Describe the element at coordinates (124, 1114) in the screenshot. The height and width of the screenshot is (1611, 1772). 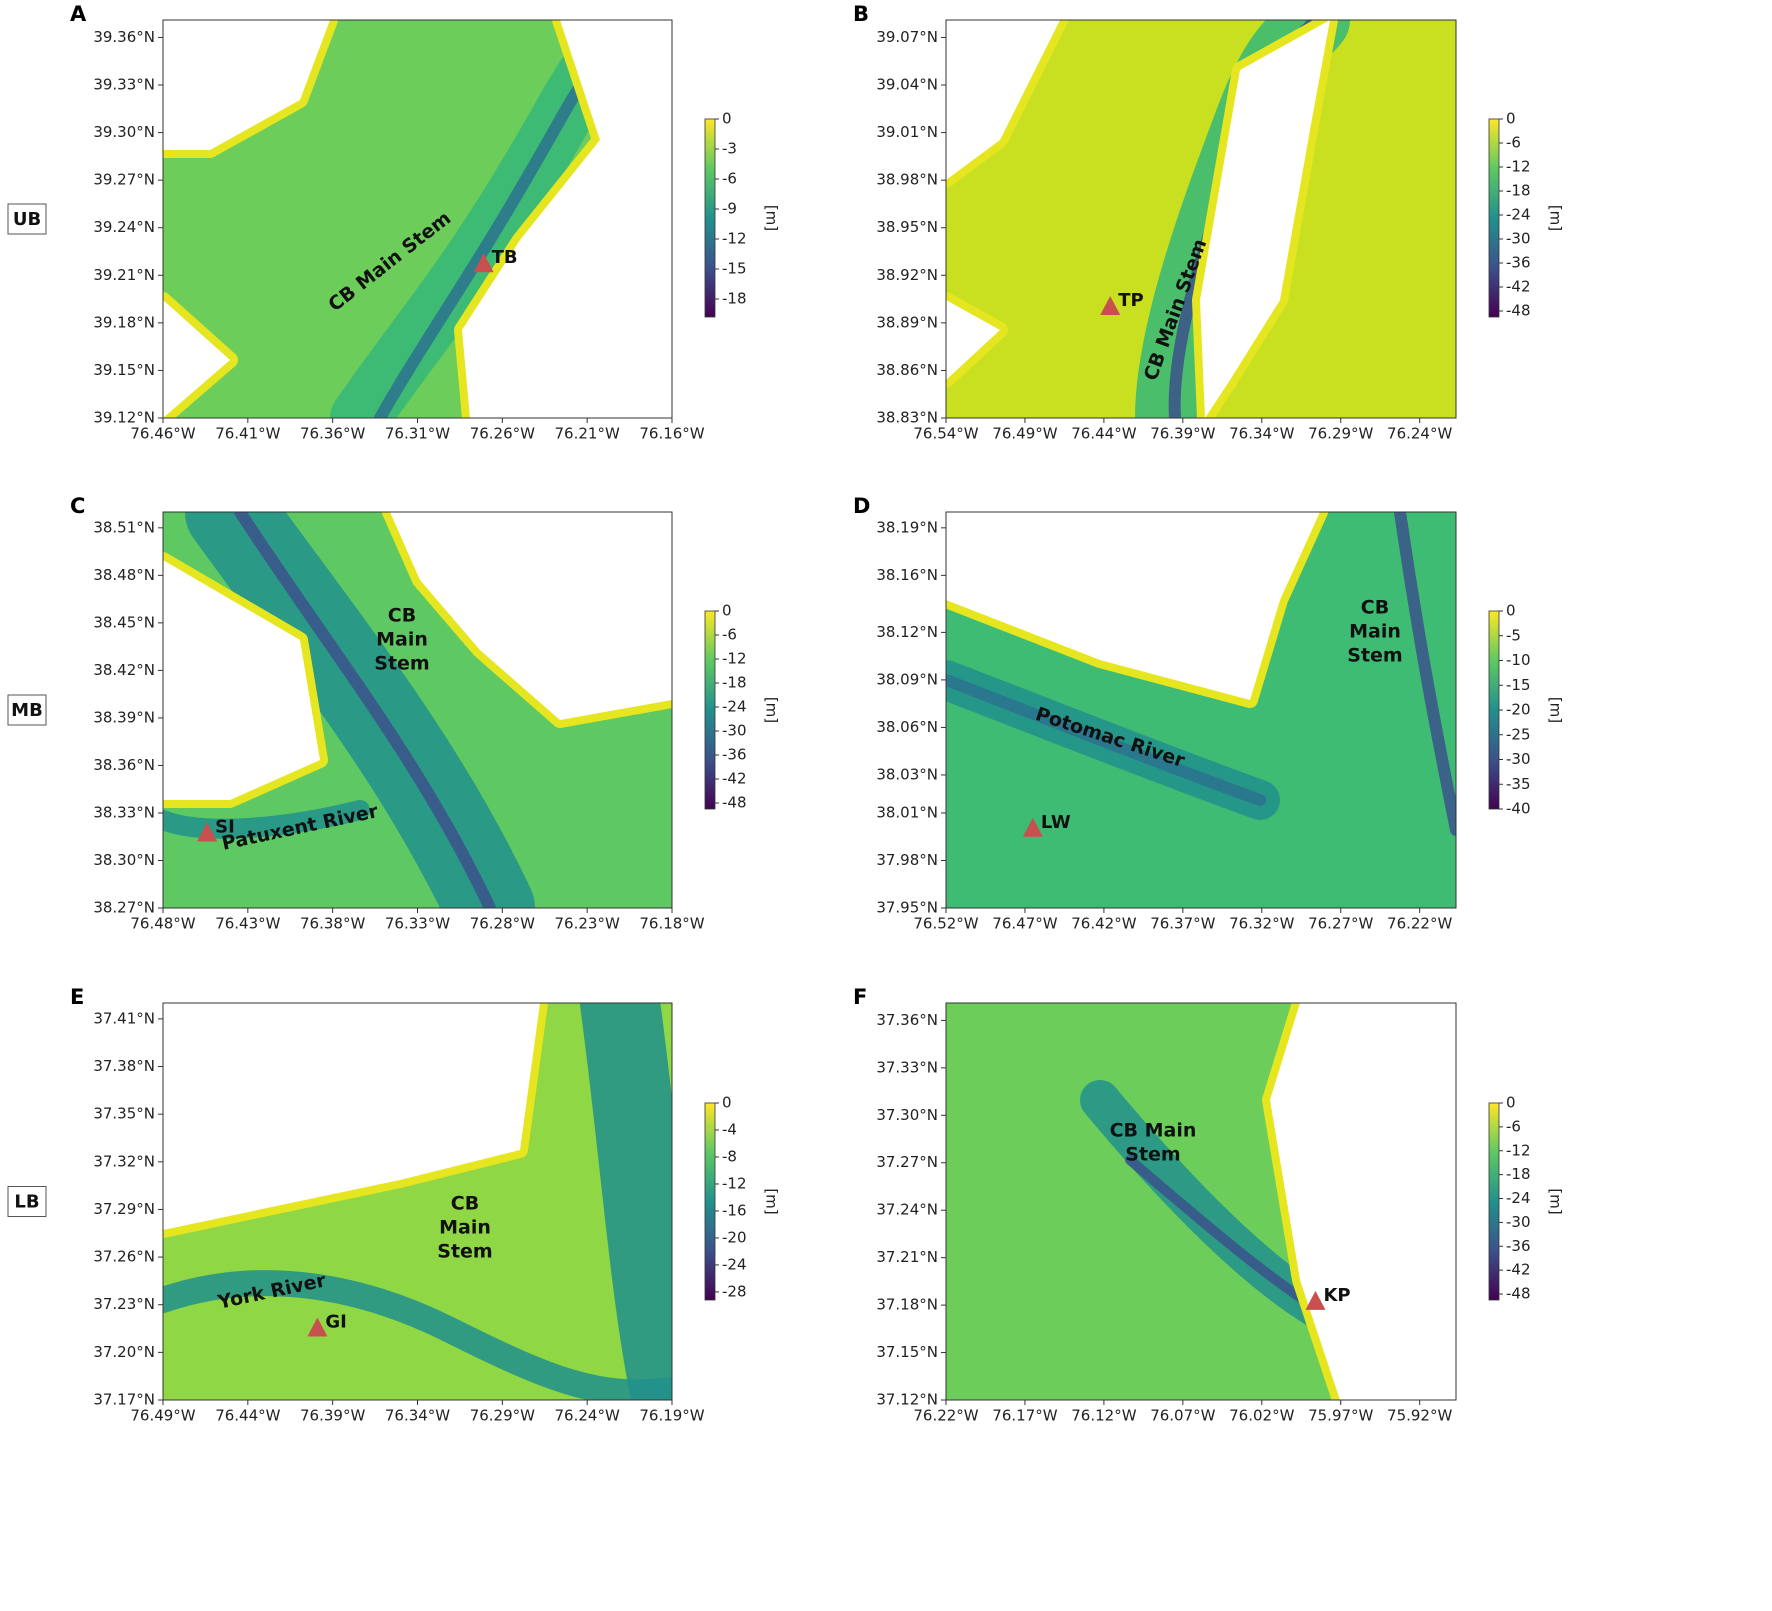
I see `y-tick-label: 37.35°N` at that location.